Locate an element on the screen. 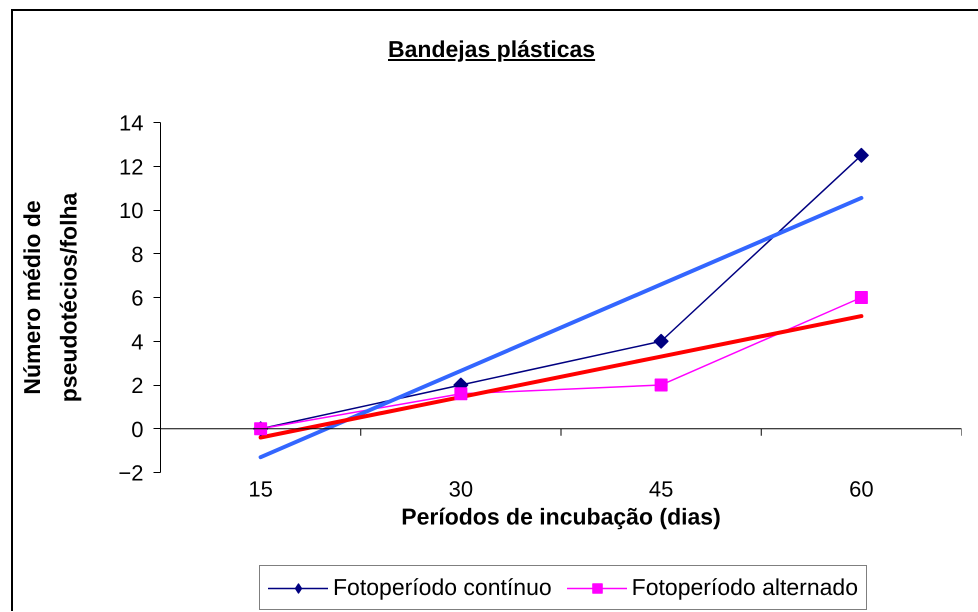  y-tick-label: 8 is located at coordinates (137, 254).